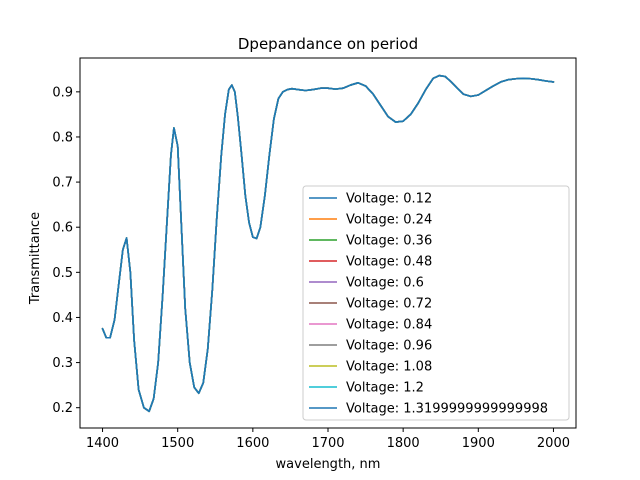 The width and height of the screenshot is (640, 480). I want to click on legend-entry: Voltage: 0.36, so click(389, 241).